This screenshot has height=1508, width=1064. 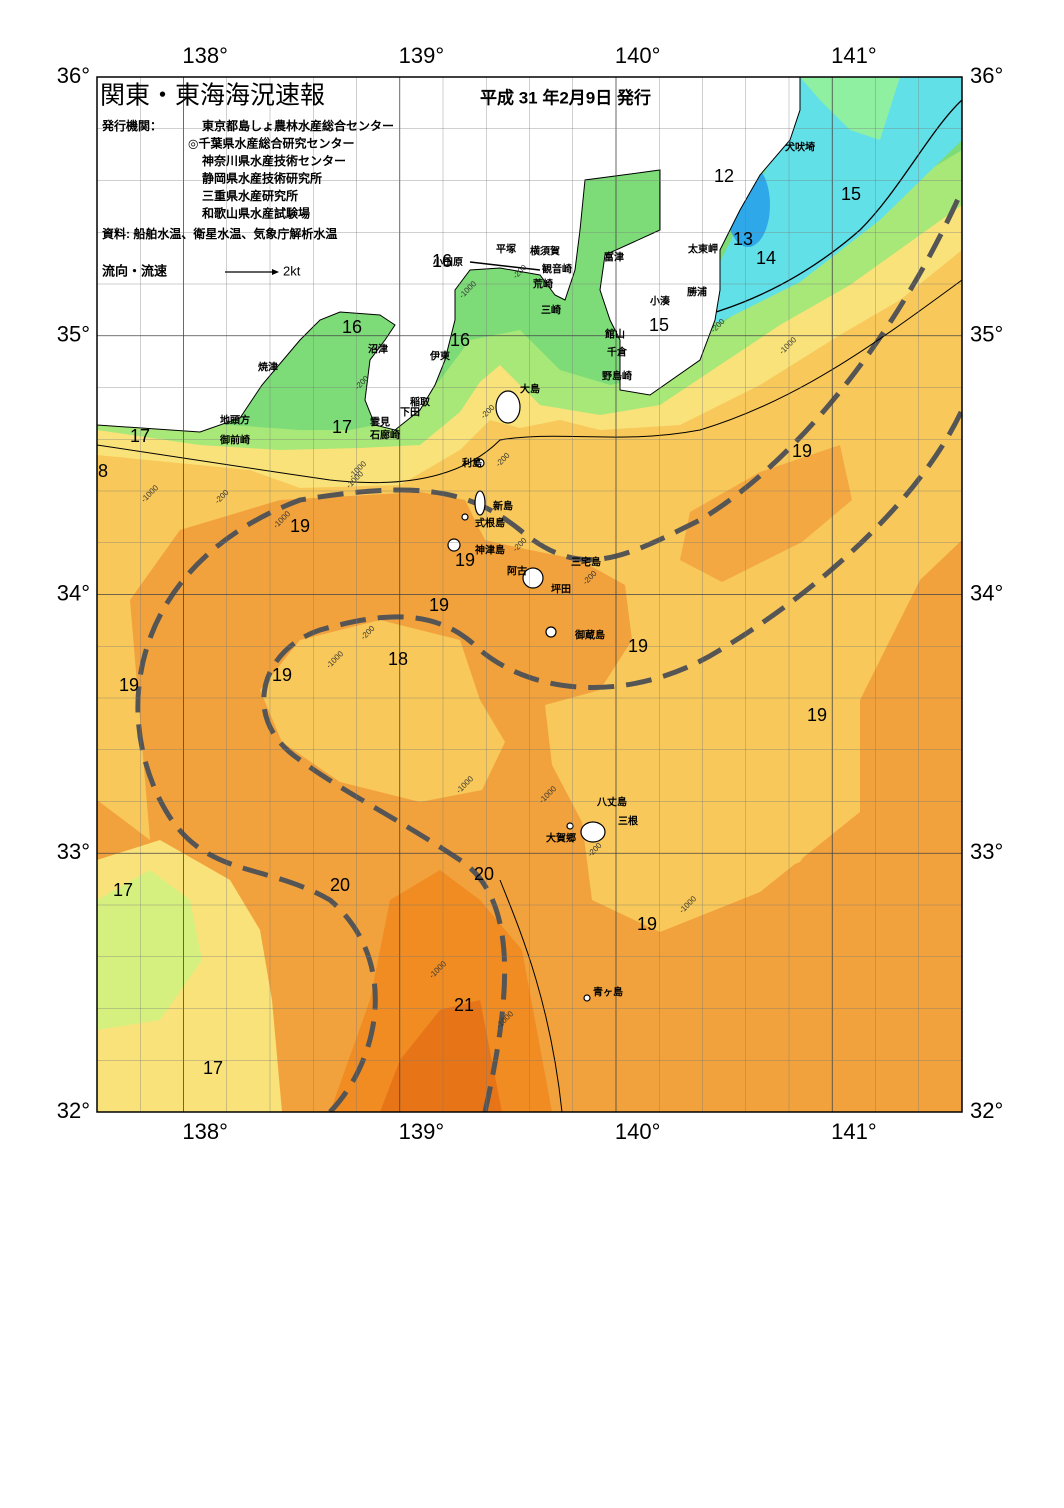 I want to click on lat-label: 35°, so click(x=73, y=334).